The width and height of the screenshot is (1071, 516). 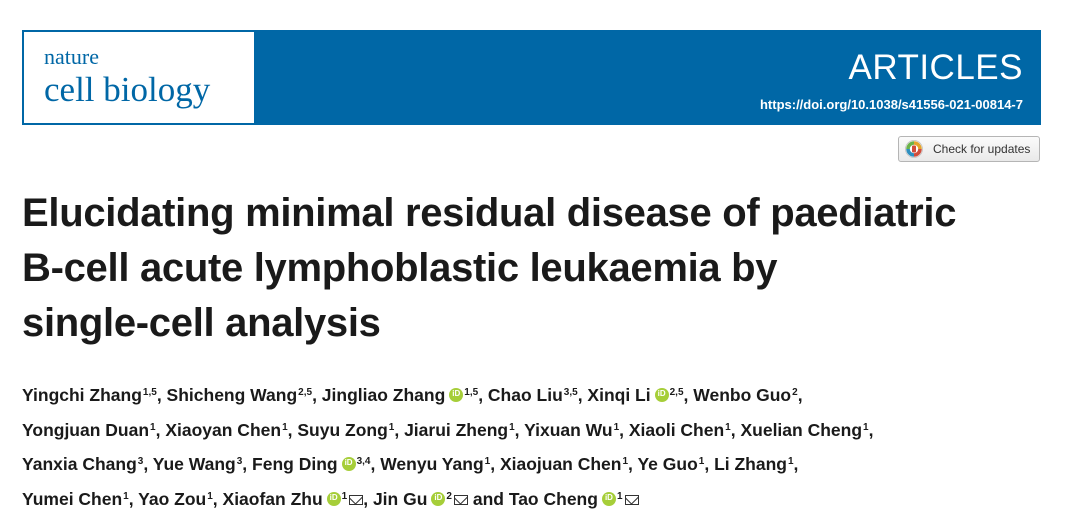 I want to click on author-name: Xinqi Li 2,5, so click(x=635, y=395).